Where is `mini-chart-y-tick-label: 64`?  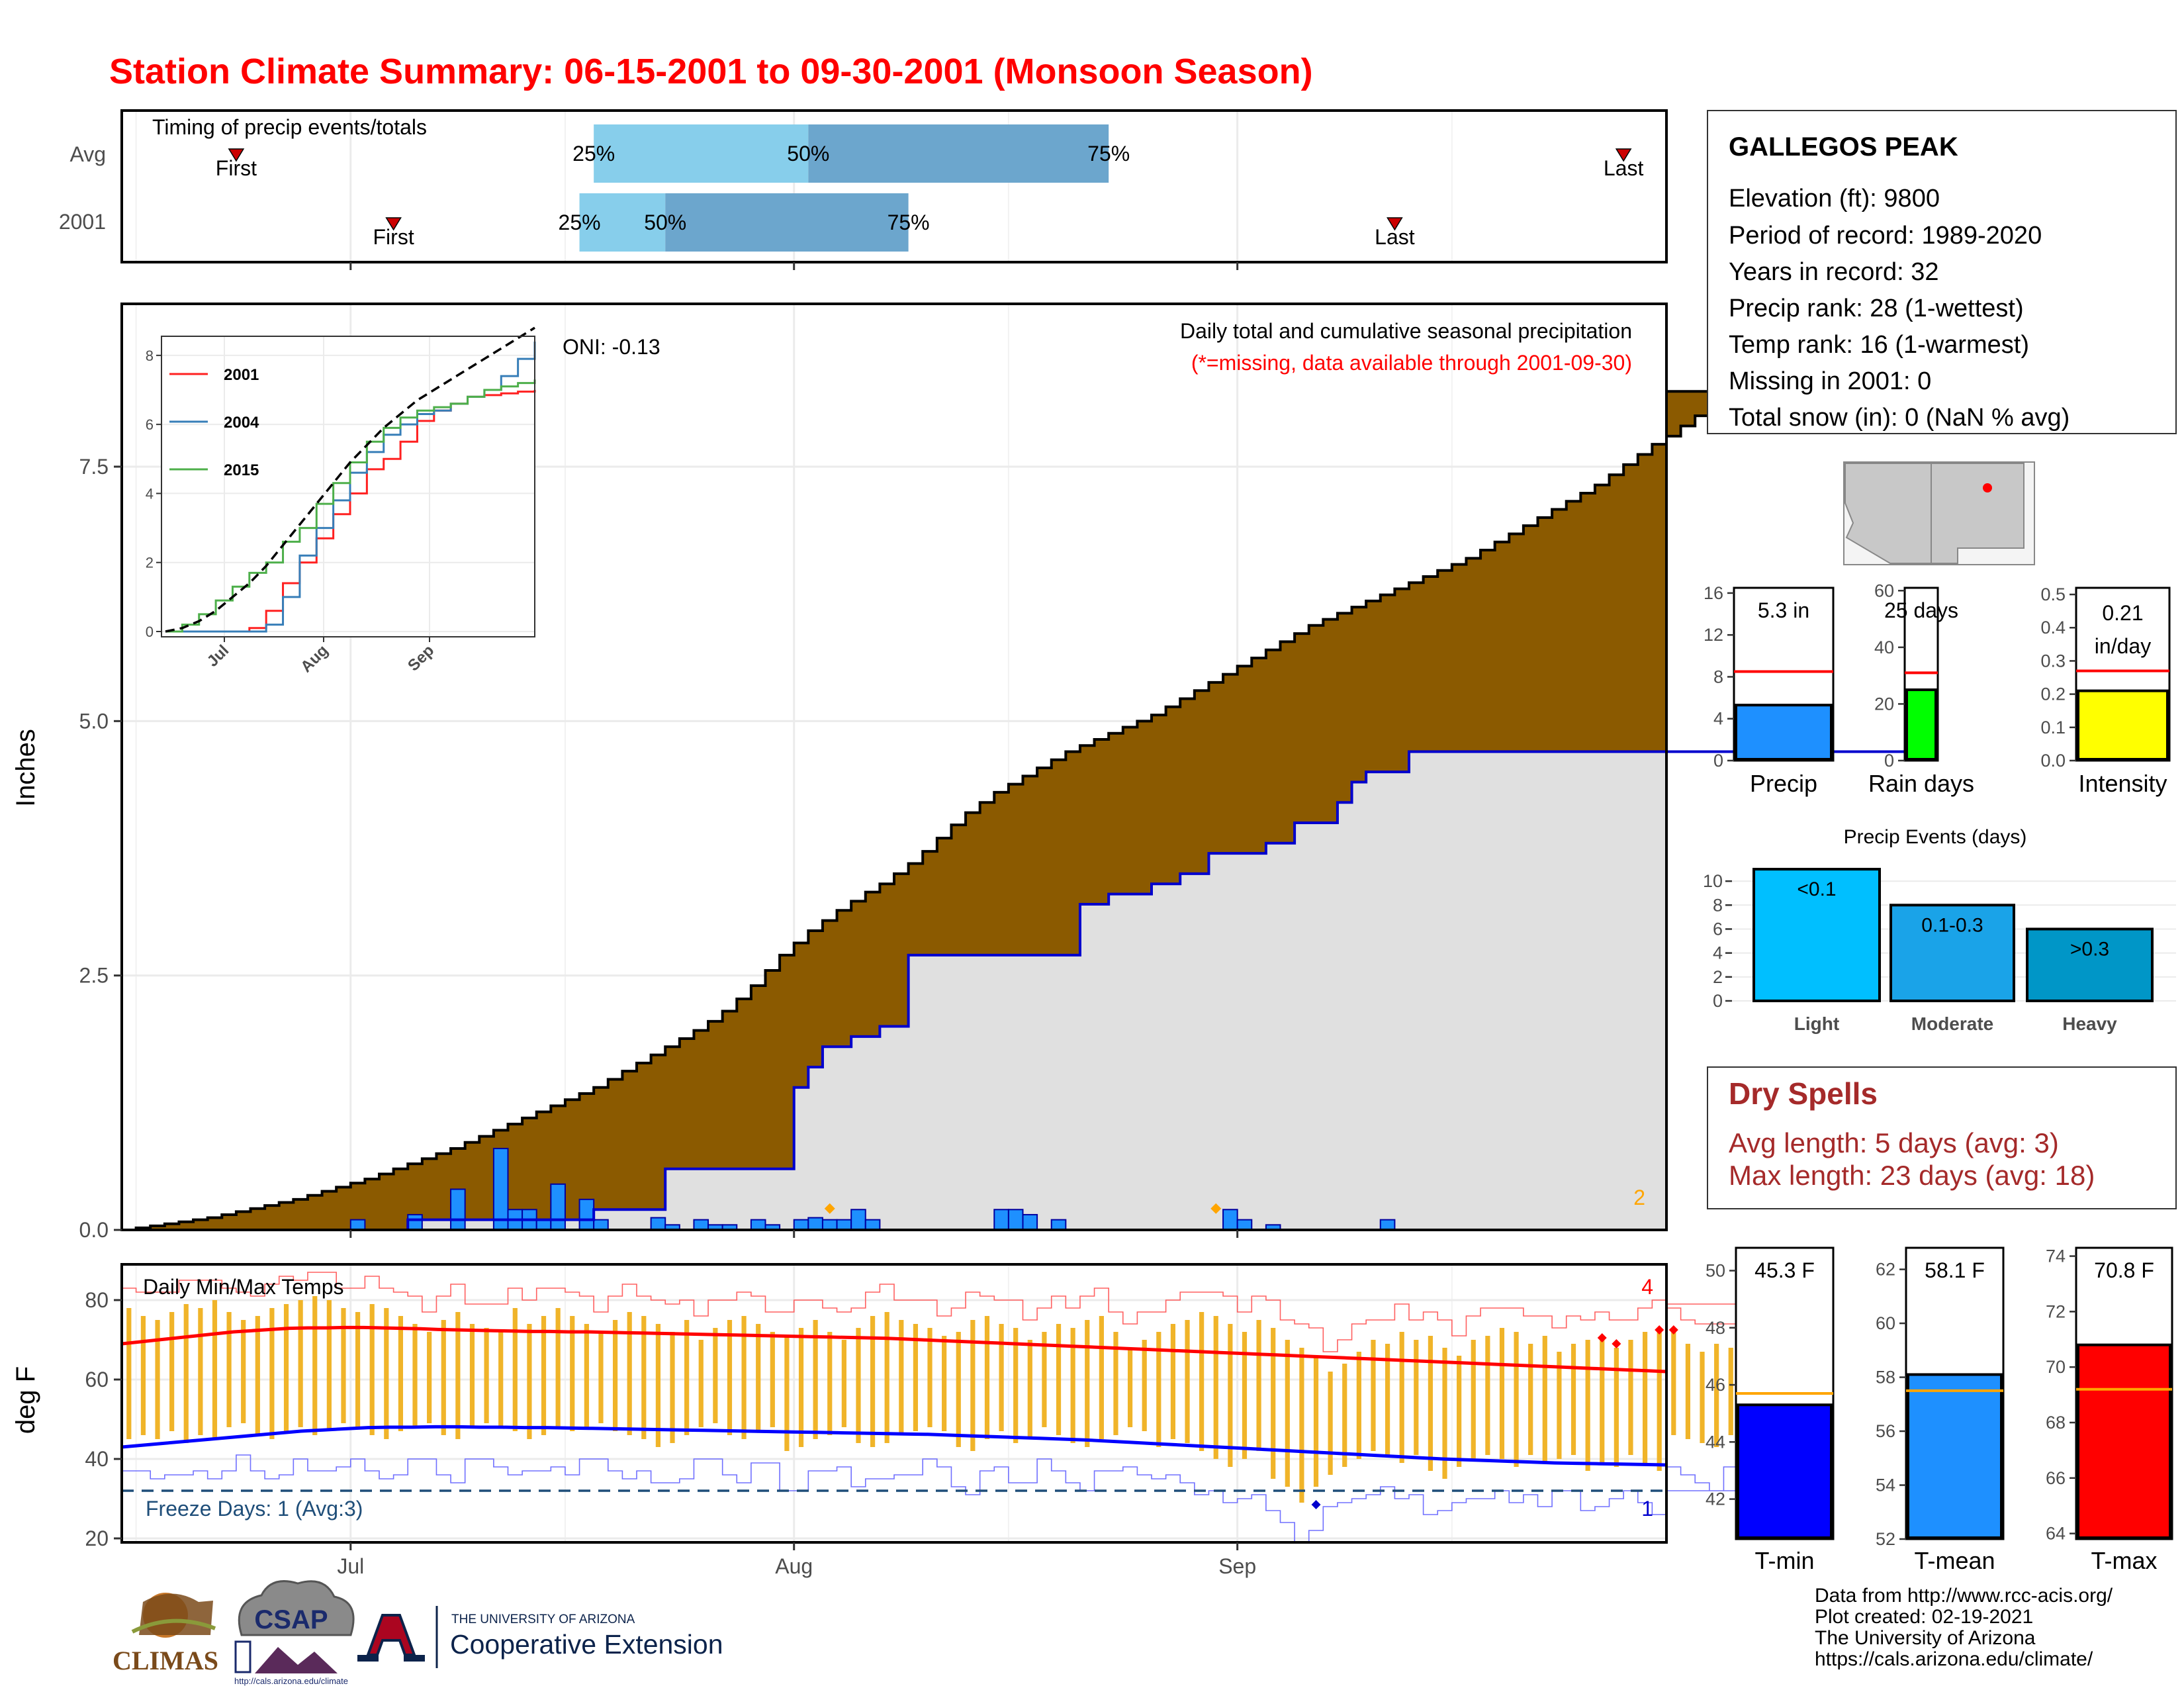 mini-chart-y-tick-label: 64 is located at coordinates (2056, 1534).